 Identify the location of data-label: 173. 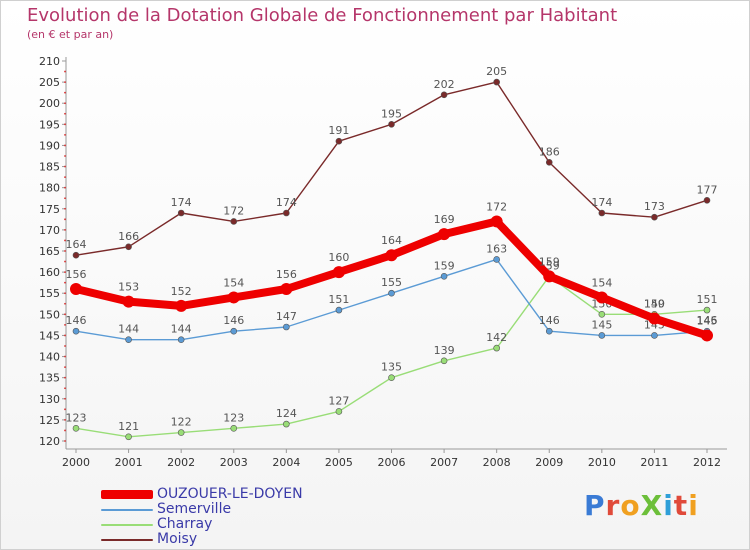
(654, 206).